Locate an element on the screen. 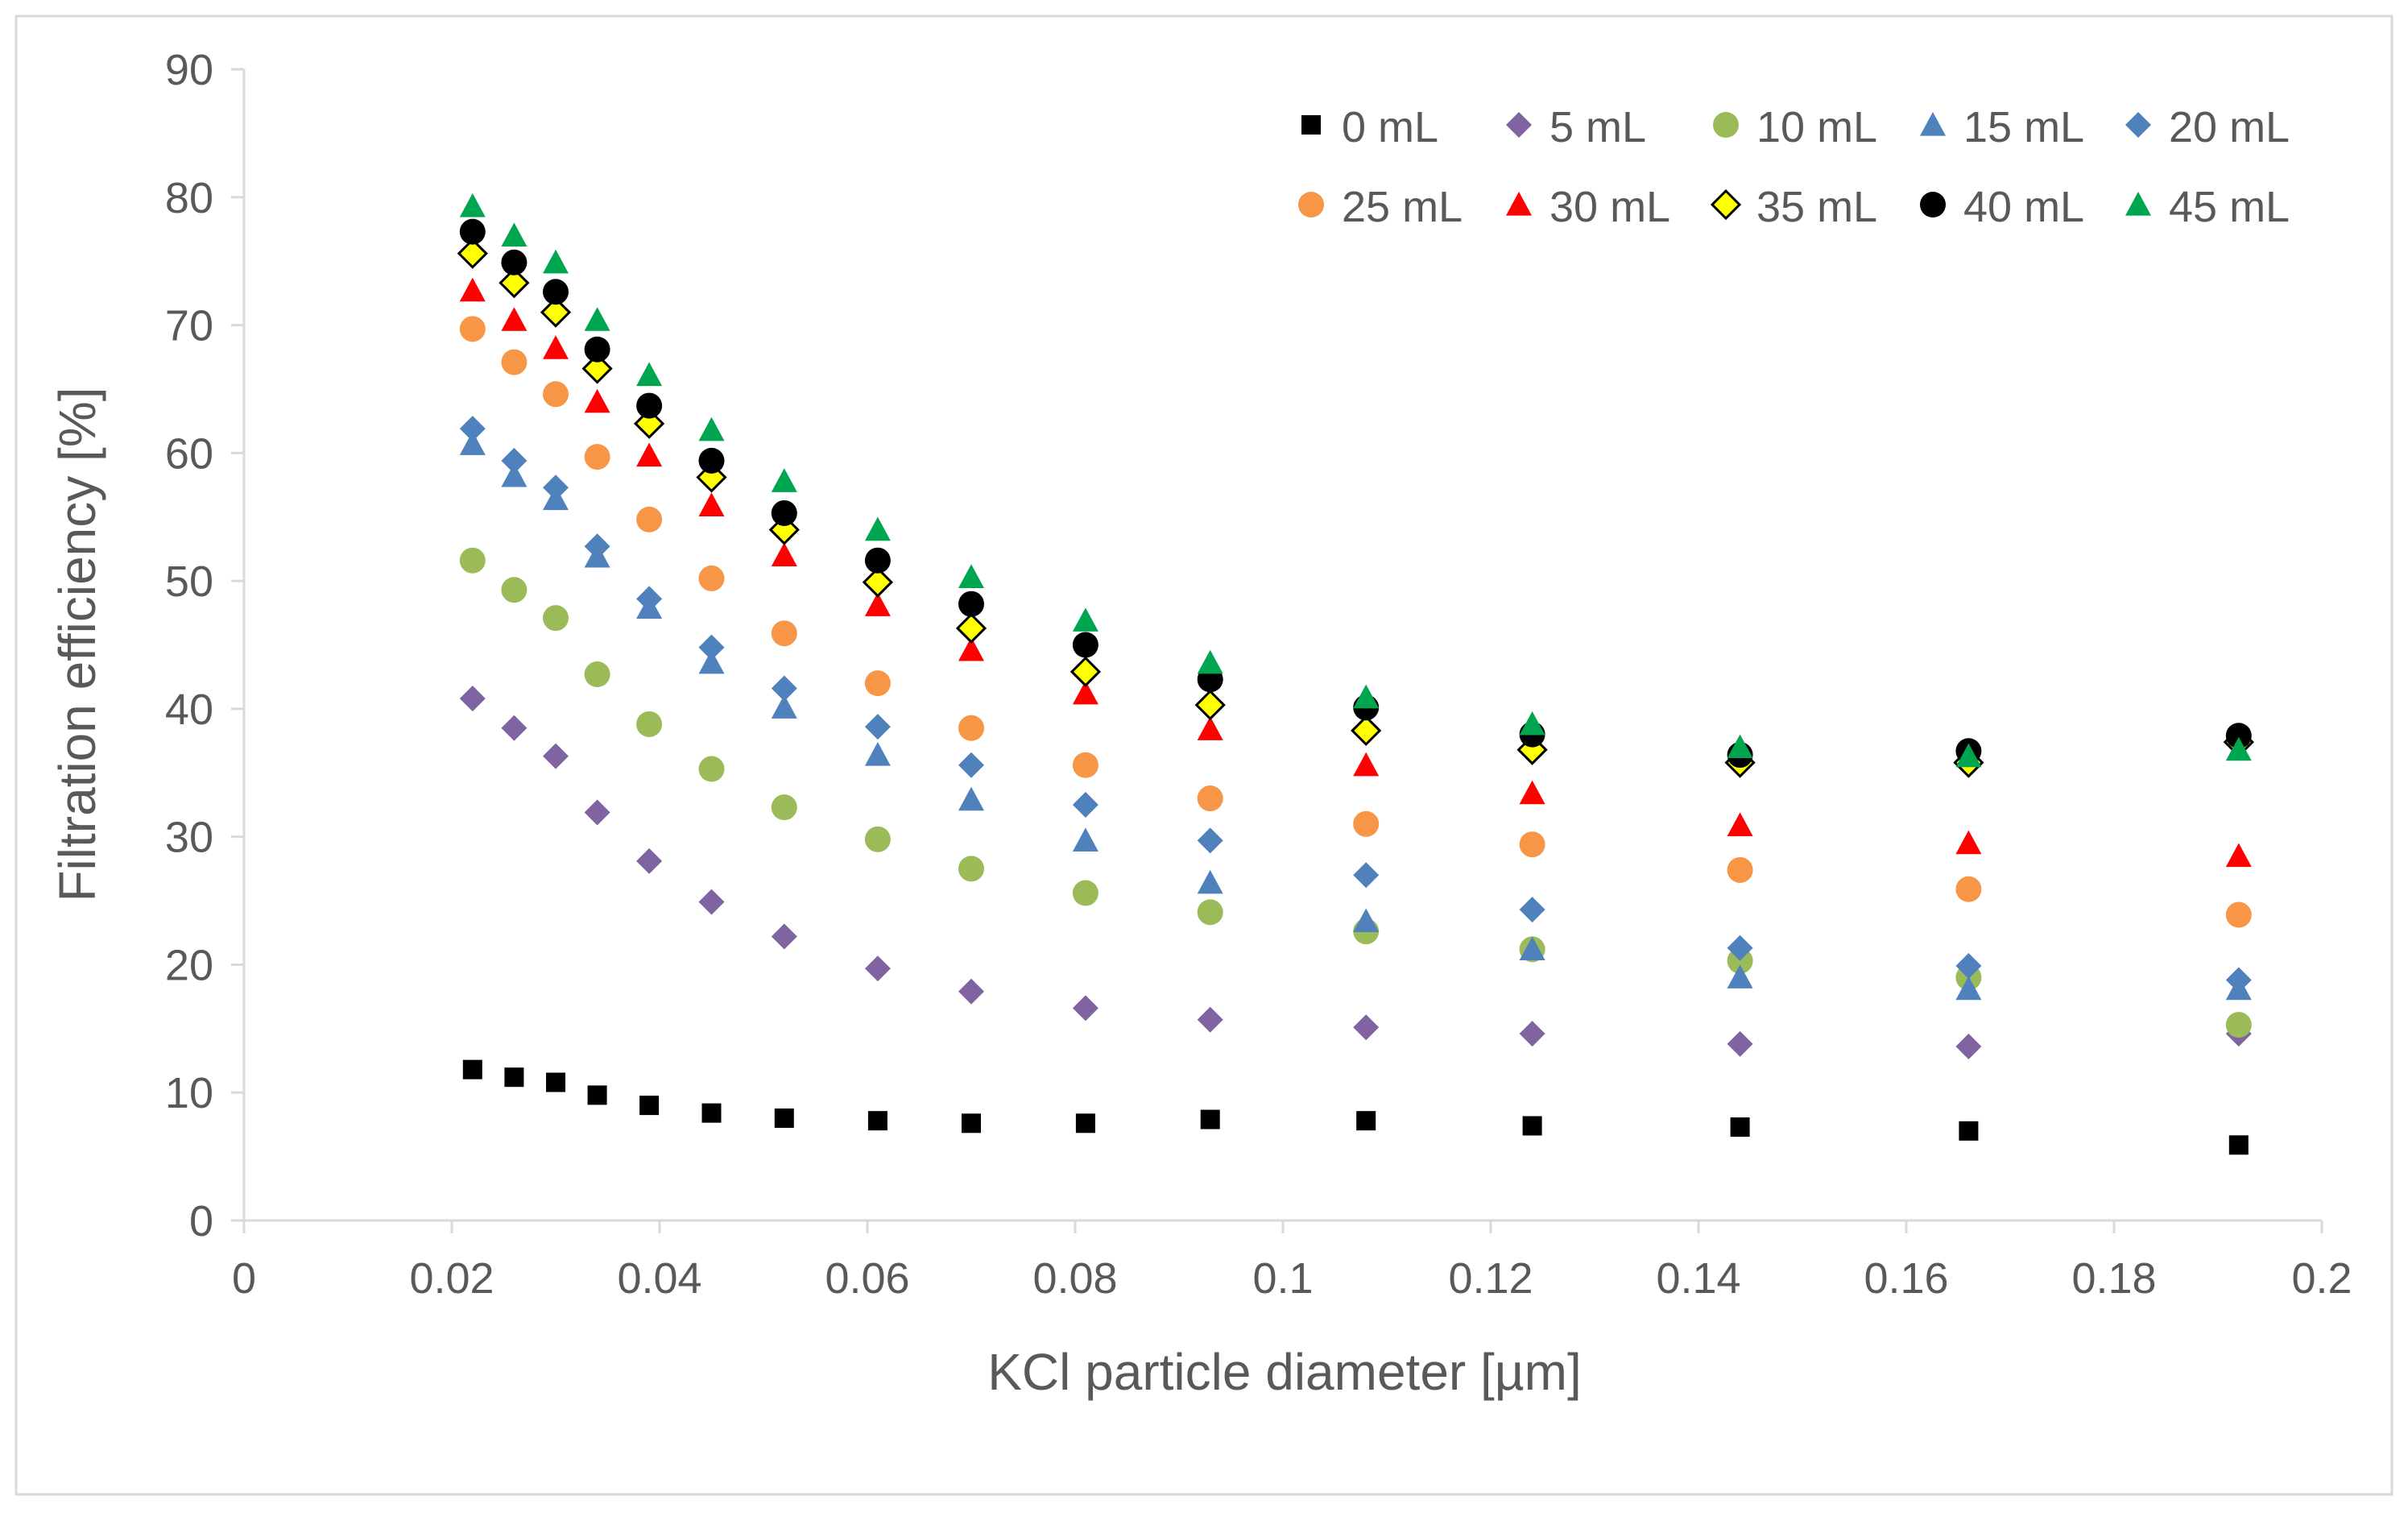  legend-label: 15 mL is located at coordinates (2023, 127).